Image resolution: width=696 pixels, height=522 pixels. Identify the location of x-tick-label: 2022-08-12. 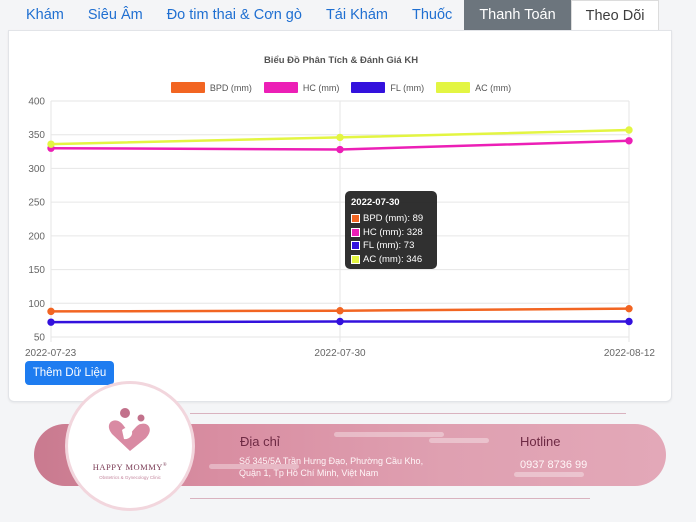
(630, 353).